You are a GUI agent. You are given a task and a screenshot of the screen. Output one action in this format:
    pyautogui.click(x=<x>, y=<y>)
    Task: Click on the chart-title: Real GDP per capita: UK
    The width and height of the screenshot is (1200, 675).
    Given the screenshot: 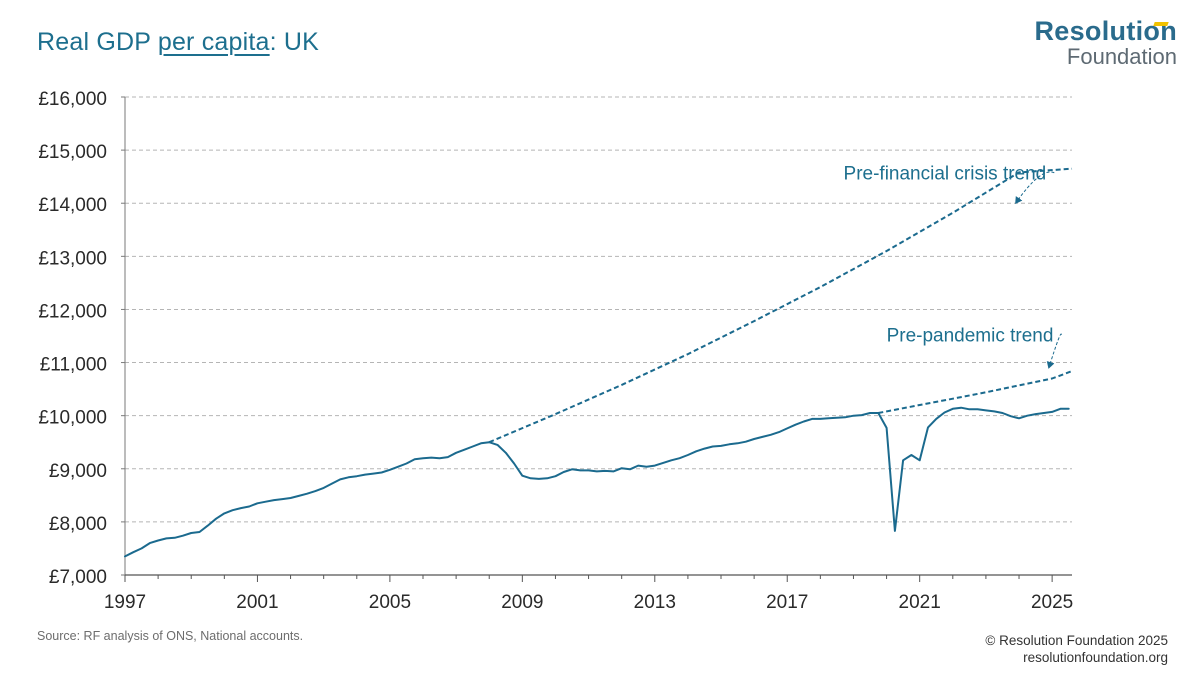 What is the action you would take?
    pyautogui.click(x=178, y=42)
    